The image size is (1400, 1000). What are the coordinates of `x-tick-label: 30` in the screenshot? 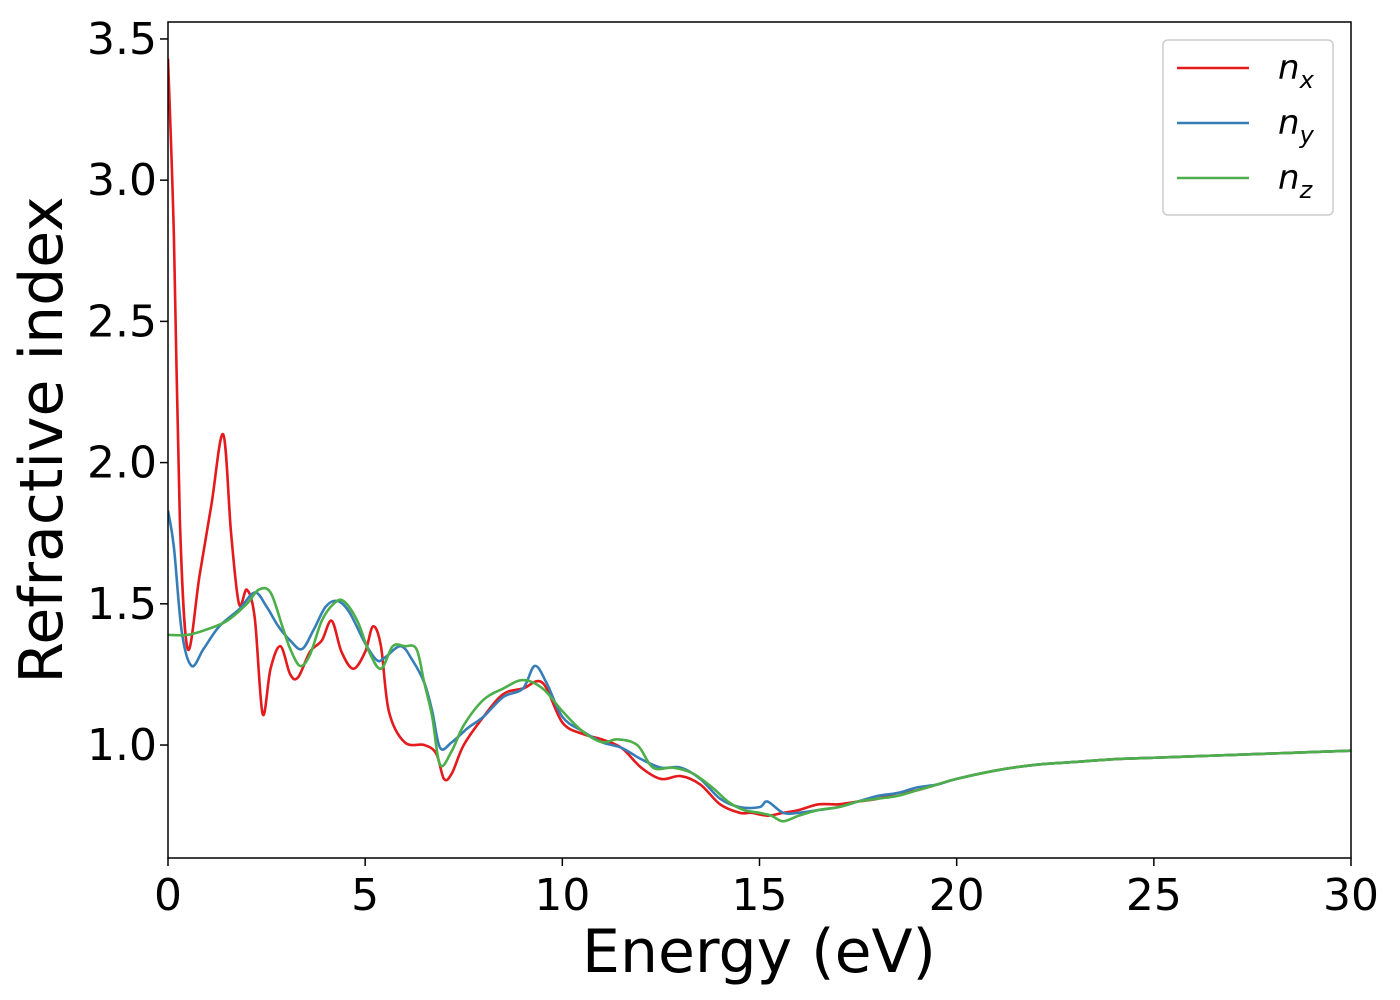 It's located at (1351, 895).